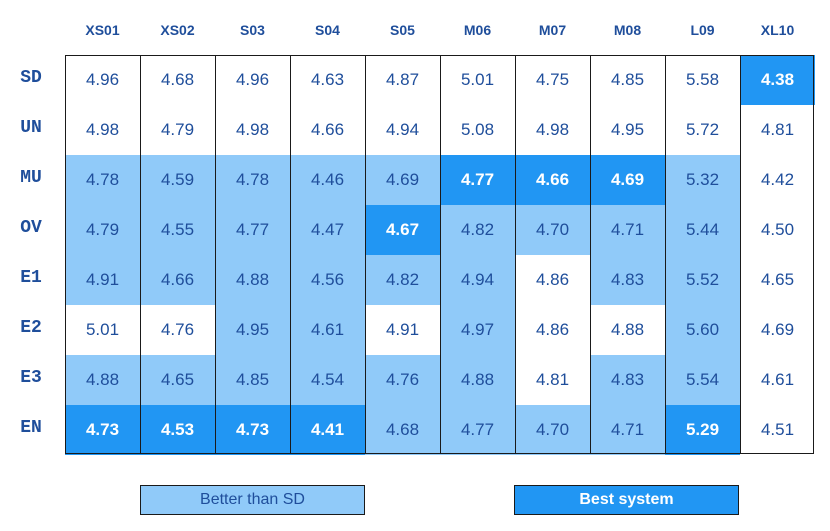 This screenshot has height=531, width=830. Describe the element at coordinates (402, 380) in the screenshot. I see `cell-e3-s05: 4.76` at that location.